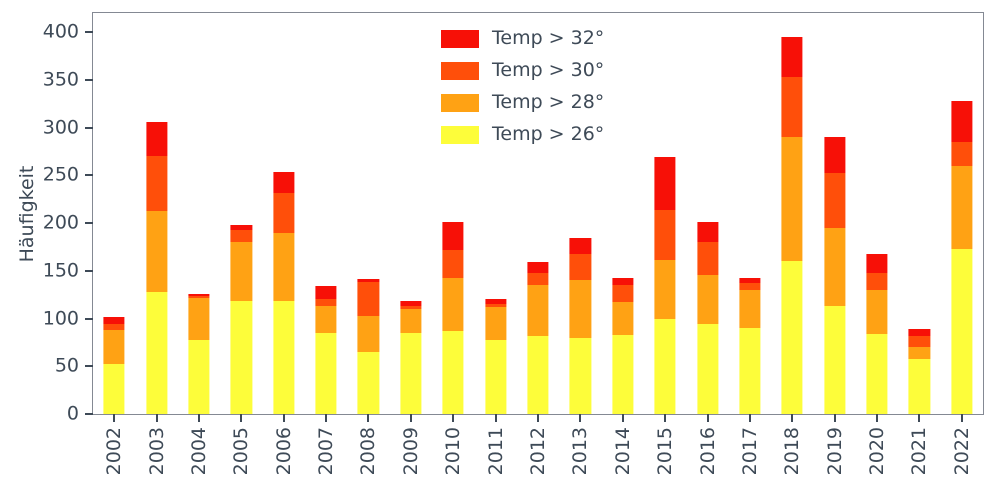  What do you see at coordinates (66, 365) in the screenshot?
I see `y-tick-label: 50` at bounding box center [66, 365].